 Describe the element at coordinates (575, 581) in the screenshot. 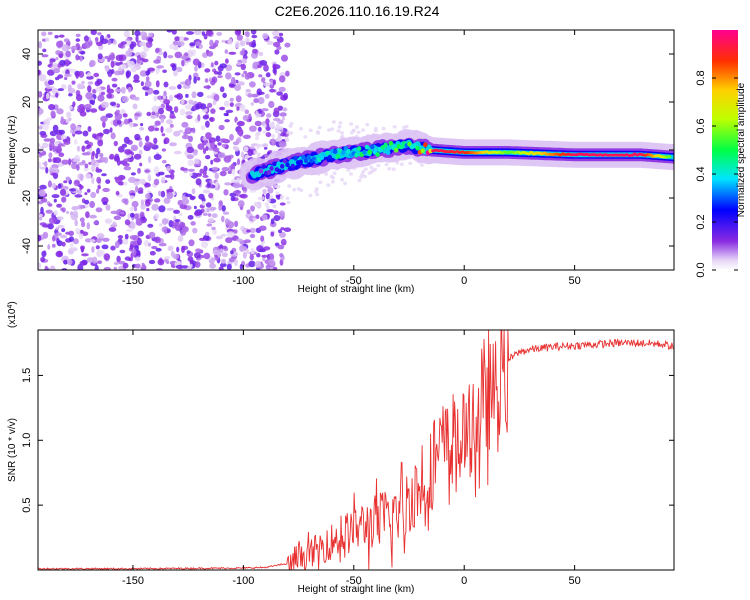

I see `x-tick-label: 50` at that location.